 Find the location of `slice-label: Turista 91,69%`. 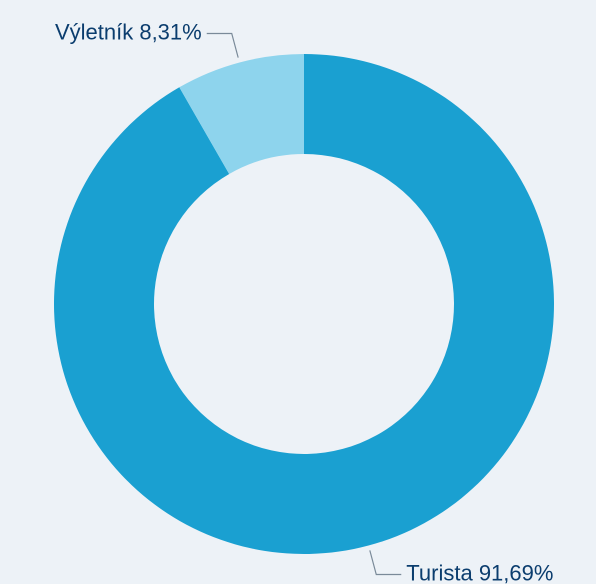

slice-label: Turista 91,69% is located at coordinates (479, 572).